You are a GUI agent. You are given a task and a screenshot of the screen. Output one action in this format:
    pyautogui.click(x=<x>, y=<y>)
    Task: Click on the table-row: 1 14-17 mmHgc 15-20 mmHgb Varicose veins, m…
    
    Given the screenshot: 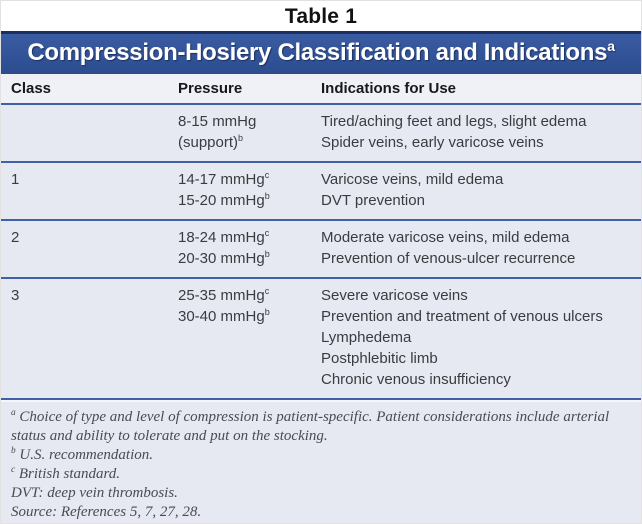 What is the action you would take?
    pyautogui.click(x=321, y=192)
    